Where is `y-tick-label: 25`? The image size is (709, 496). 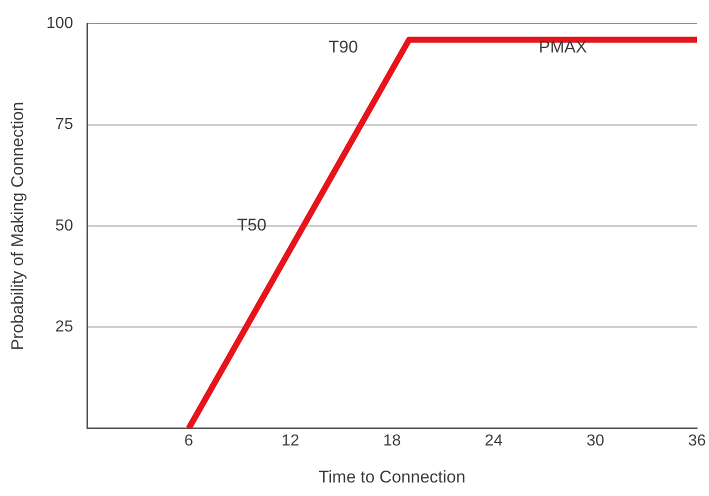 y-tick-label: 25 is located at coordinates (64, 327).